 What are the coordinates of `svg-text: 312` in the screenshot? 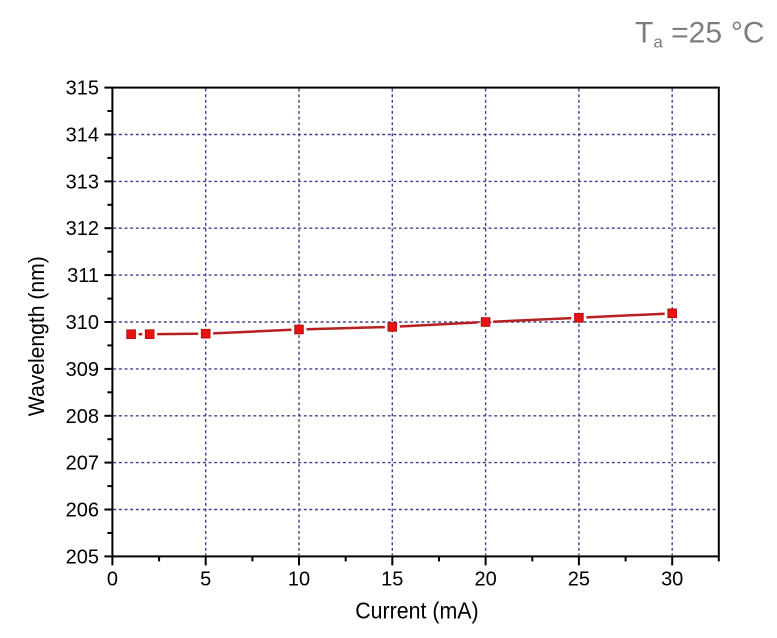 It's located at (82, 229).